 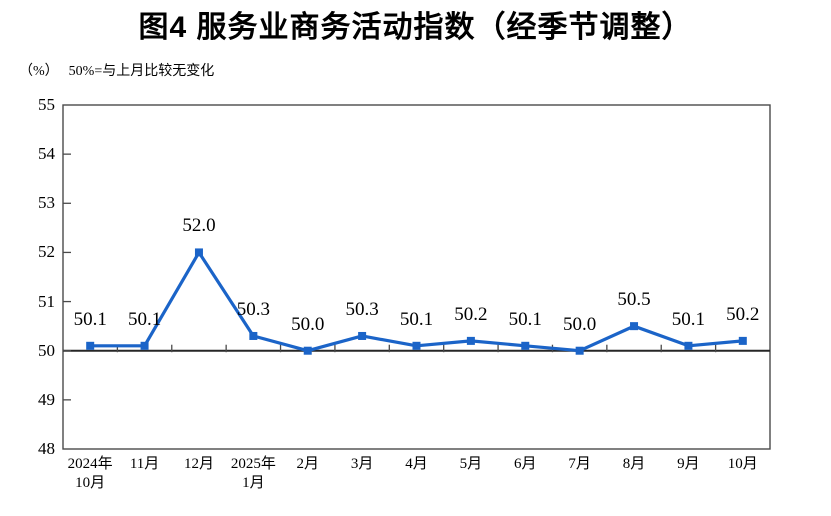 I want to click on x-axis-label-line: 1月, so click(x=253, y=483).